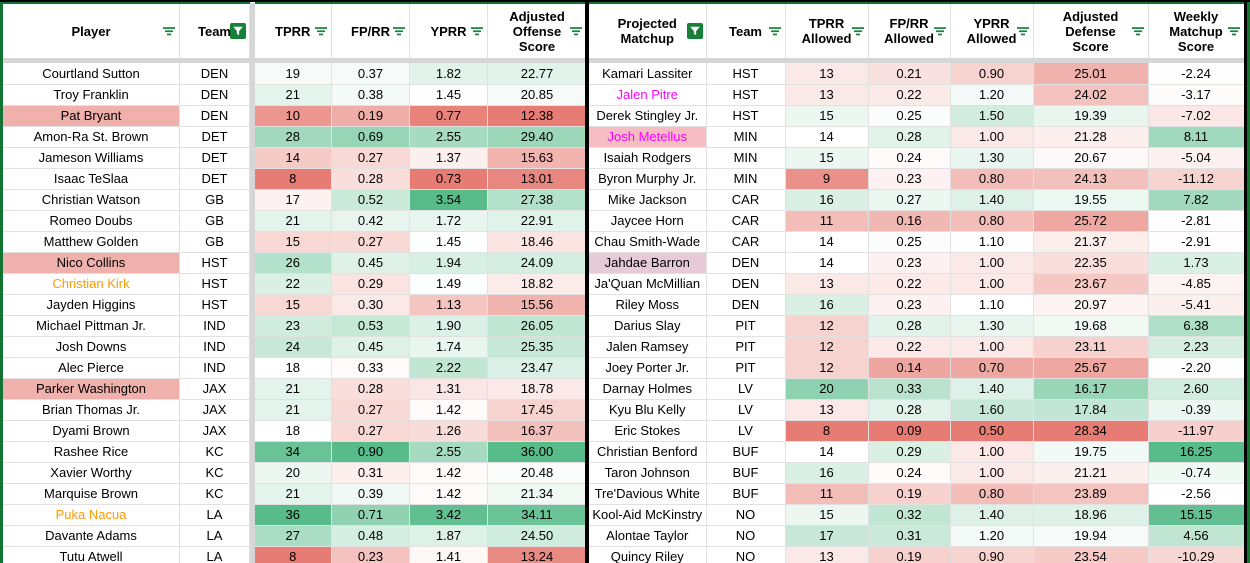 The image size is (1250, 563). I want to click on player-cell: Alec Pierce, so click(90, 368).